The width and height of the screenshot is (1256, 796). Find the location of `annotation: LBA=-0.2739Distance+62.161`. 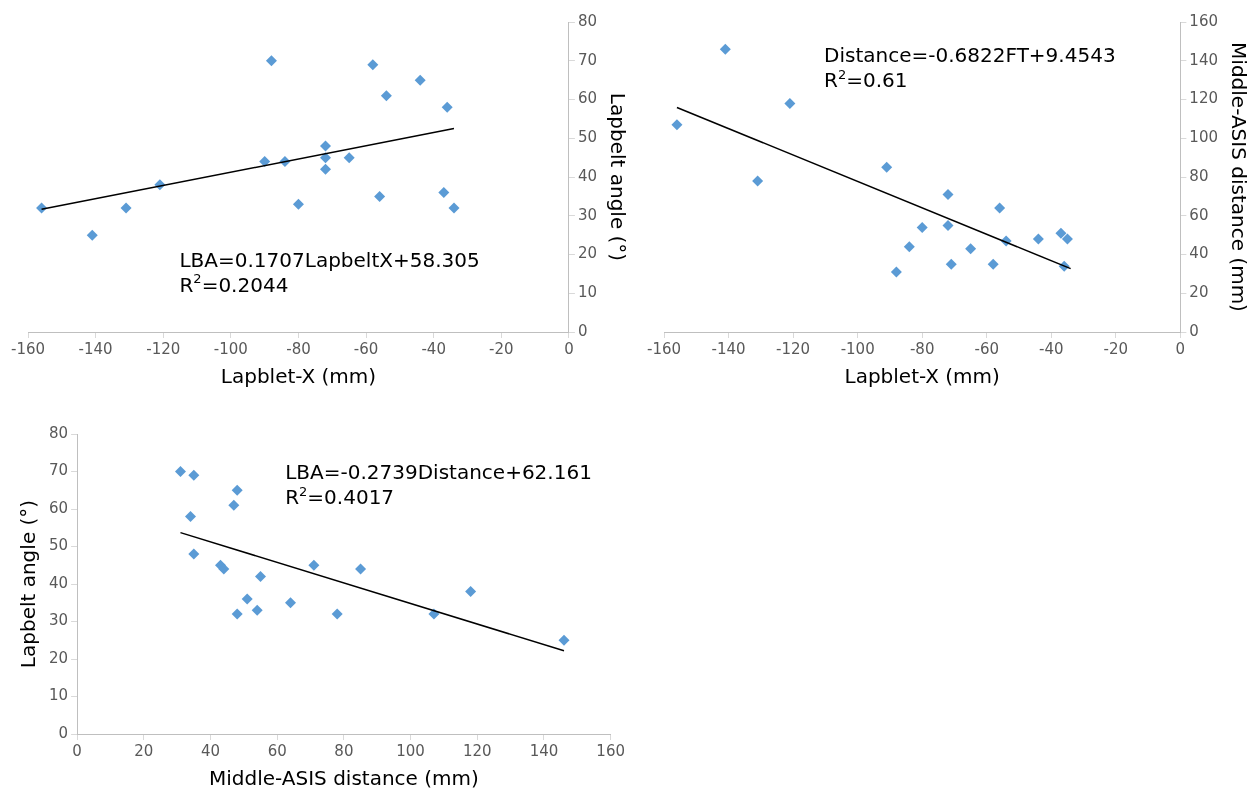

annotation: LBA=-0.2739Distance+62.161 is located at coordinates (438, 472).